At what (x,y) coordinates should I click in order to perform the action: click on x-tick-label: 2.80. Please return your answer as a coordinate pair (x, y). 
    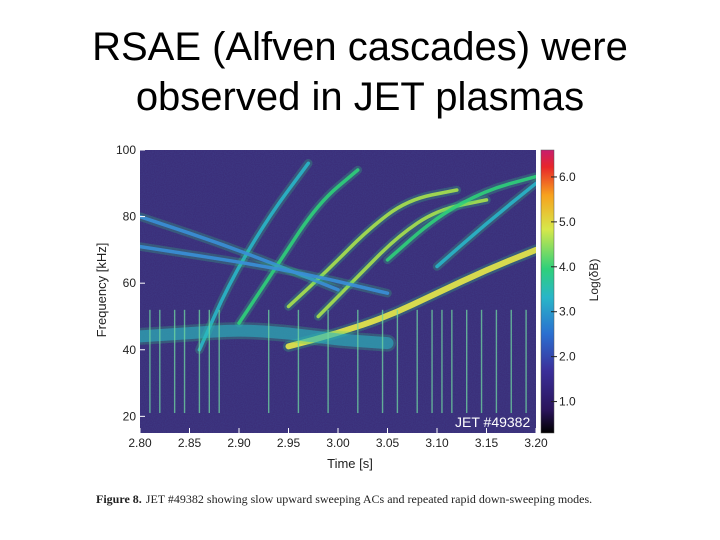
    Looking at the image, I should click on (140, 443).